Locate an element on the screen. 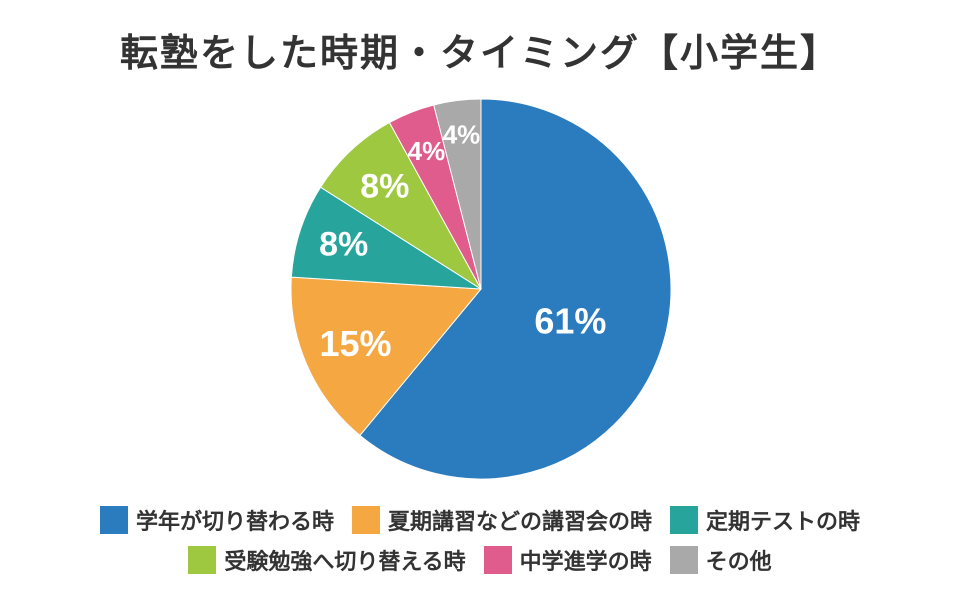  legend-row: 学年が切り替わる時 夏期講習などの講習会の時 定期テストの時 is located at coordinates (480, 520).